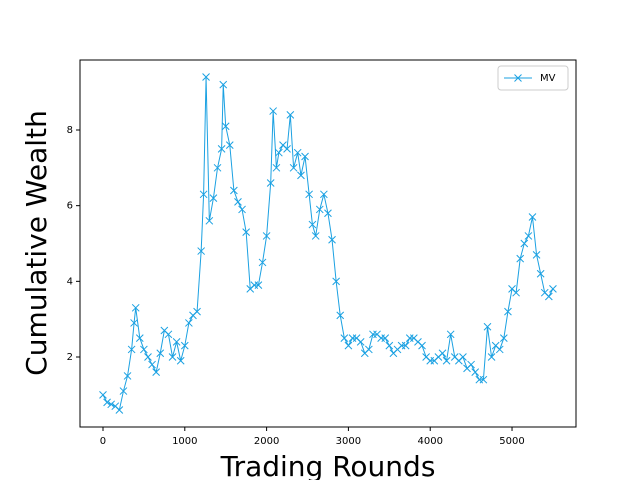 The image size is (640, 480). Describe the element at coordinates (70, 357) in the screenshot. I see `y-tick-label: 2` at that location.